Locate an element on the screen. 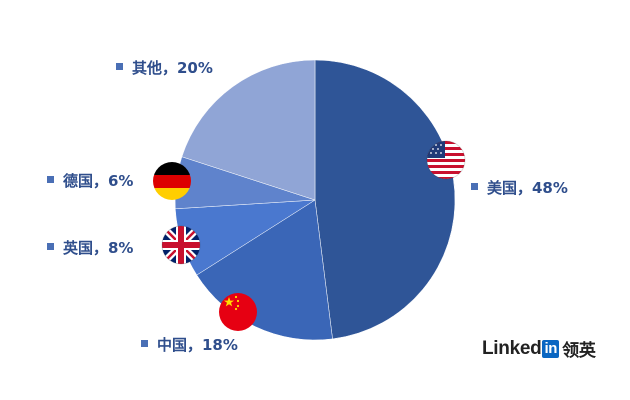 The height and width of the screenshot is (400, 630). legend-marker-other is located at coordinates (119, 66).